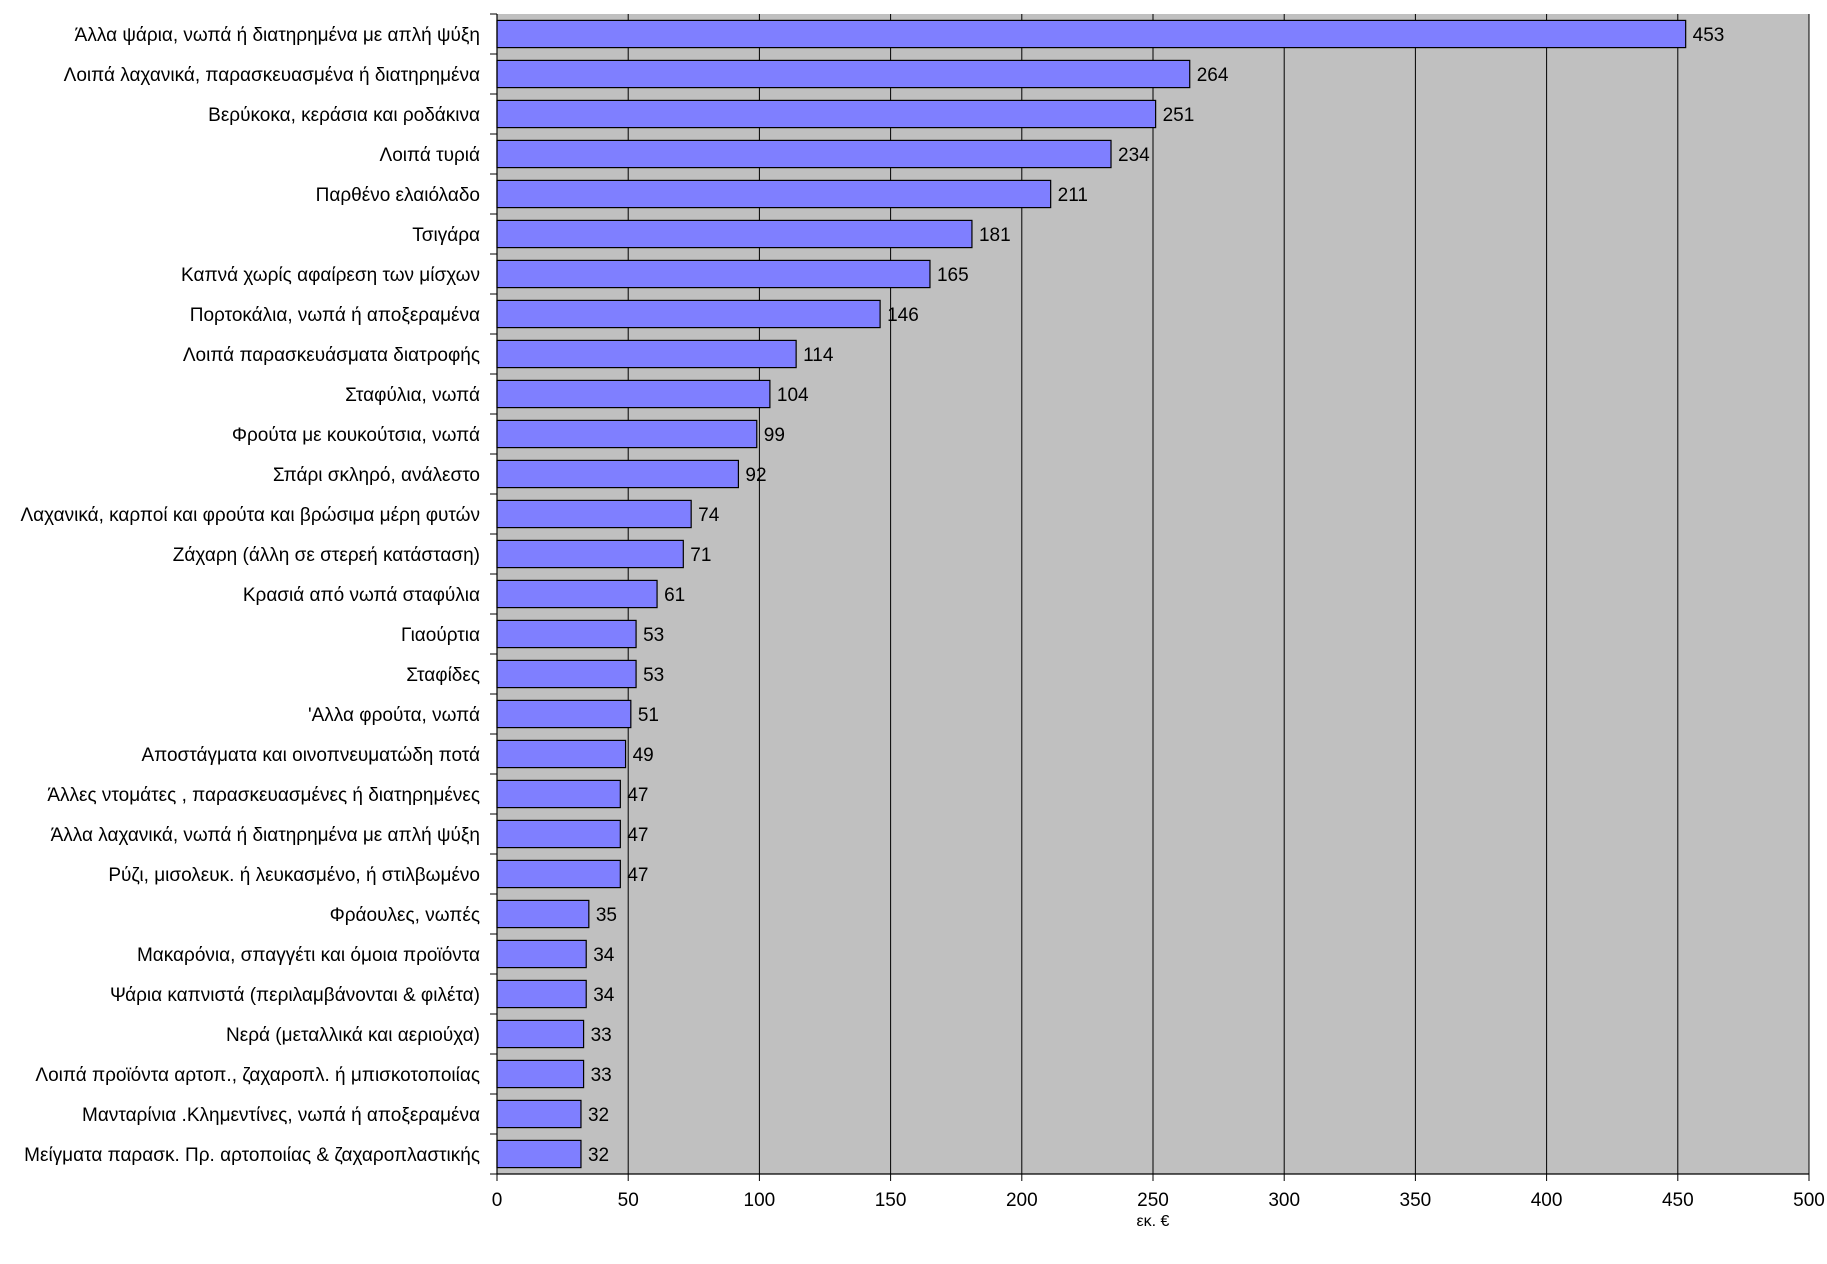 Image resolution: width=1827 pixels, height=1264 pixels. What do you see at coordinates (1153, 1221) in the screenshot?
I see `x-axis-label: εκ. €` at bounding box center [1153, 1221].